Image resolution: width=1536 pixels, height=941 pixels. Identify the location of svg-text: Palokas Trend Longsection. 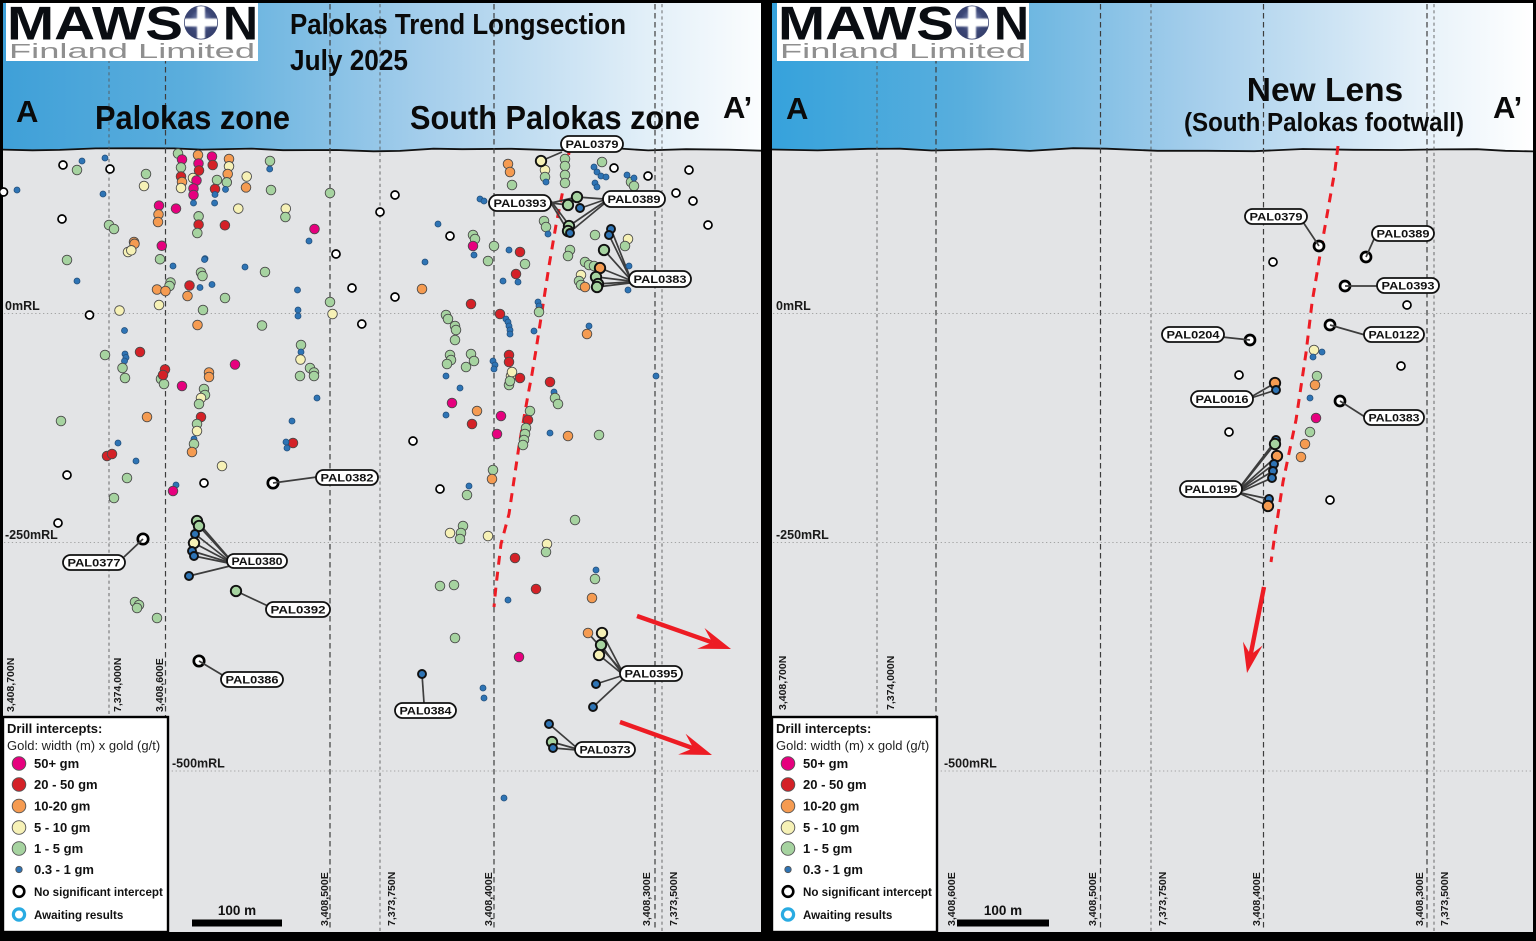
(458, 25).